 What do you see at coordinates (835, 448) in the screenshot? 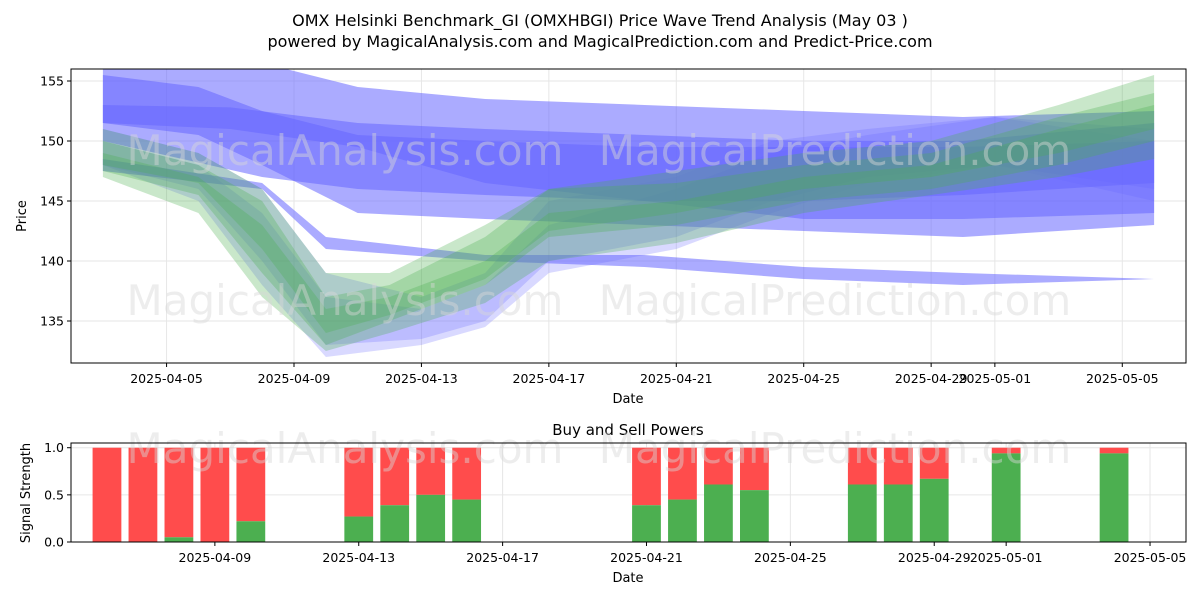
I see `watermark-right-bottom: MagicalPrediction.com` at bounding box center [835, 448].